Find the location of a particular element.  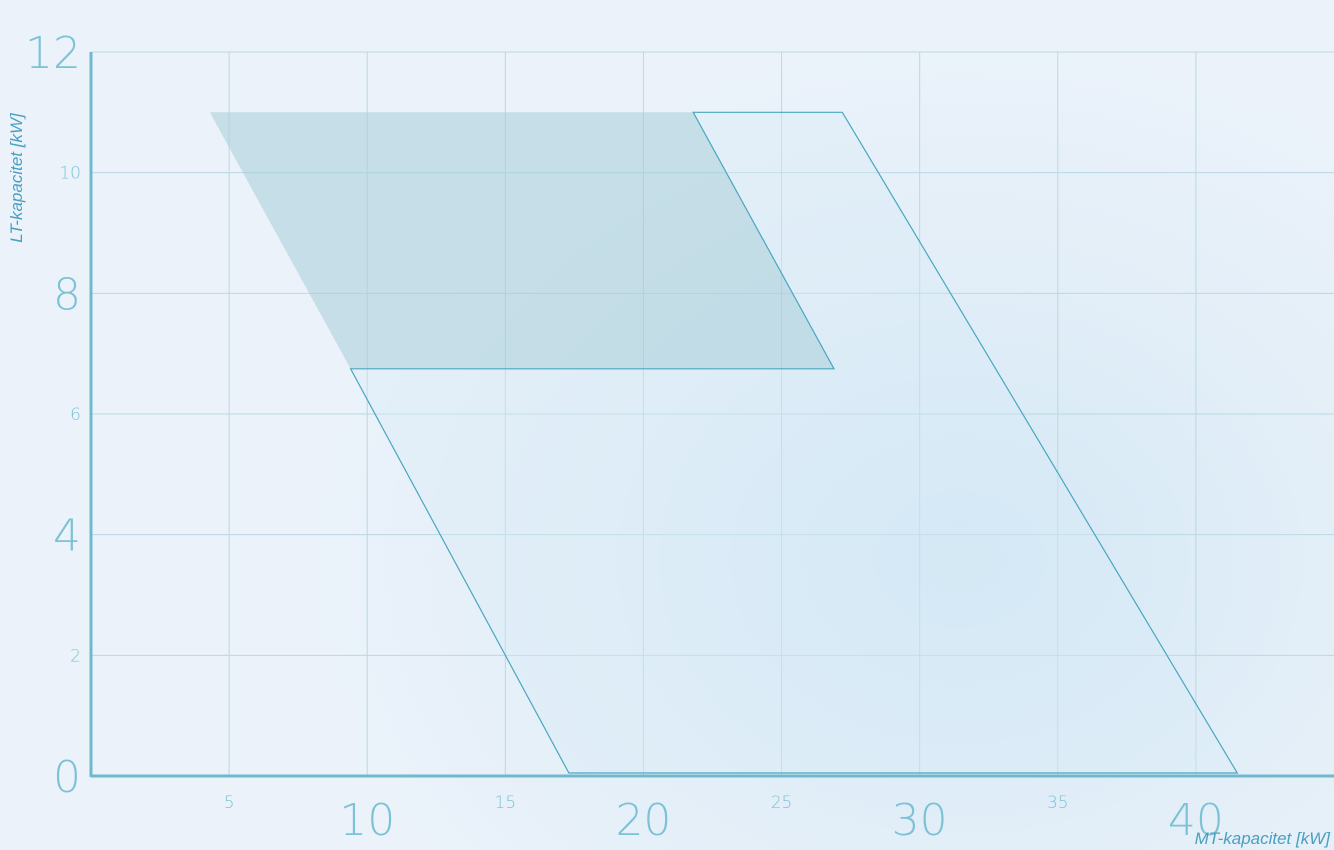

y-tick-label-6: 6 is located at coordinates (75, 415).